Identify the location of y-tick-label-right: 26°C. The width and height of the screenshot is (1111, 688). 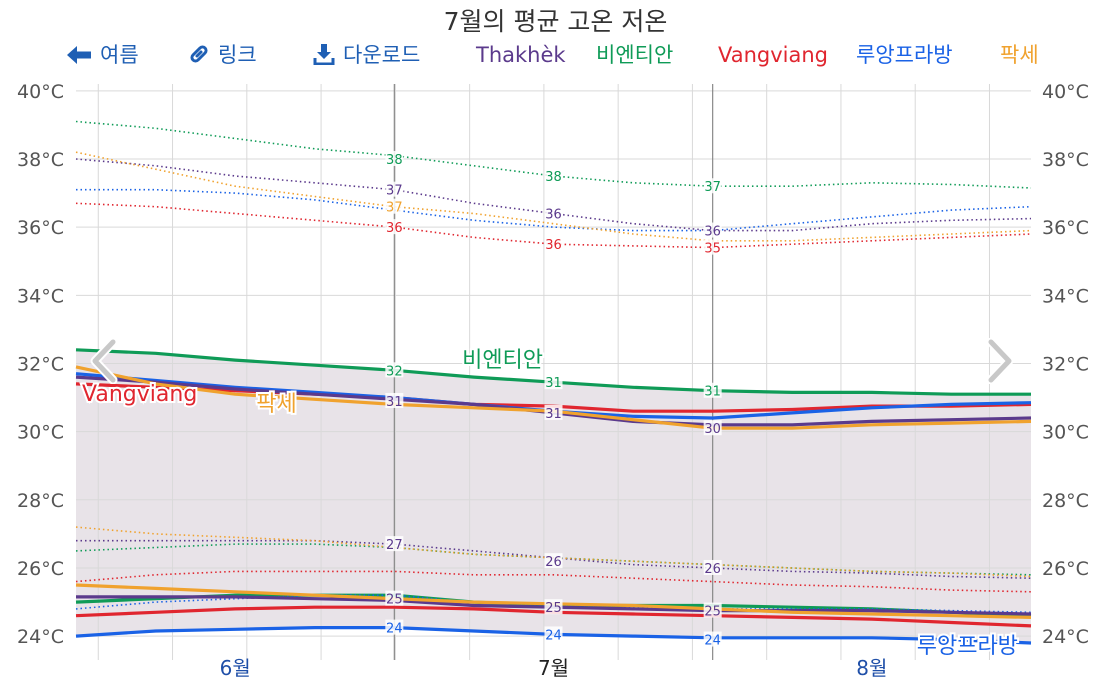
(1065, 569).